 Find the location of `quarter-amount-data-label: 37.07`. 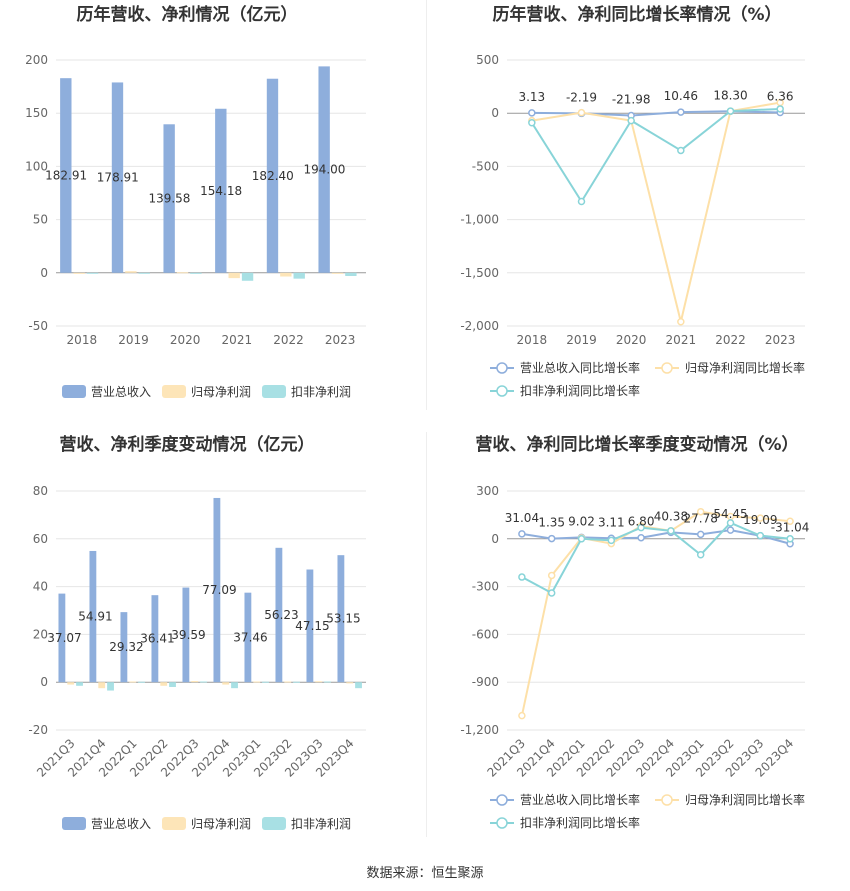

quarter-amount-data-label: 37.07 is located at coordinates (64, 638).